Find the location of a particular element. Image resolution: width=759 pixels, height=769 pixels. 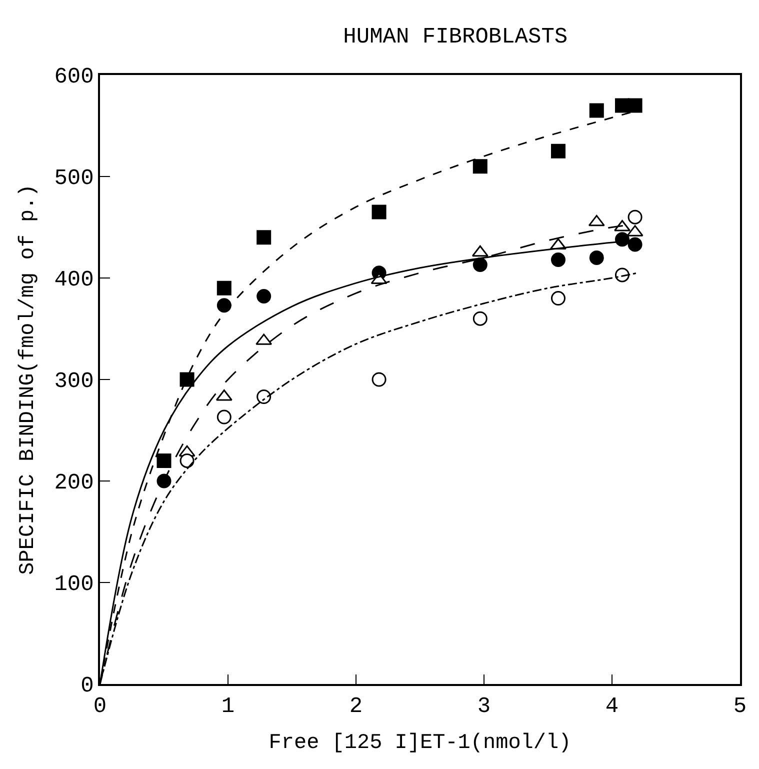

x-tick-label: 1 is located at coordinates (228, 707).